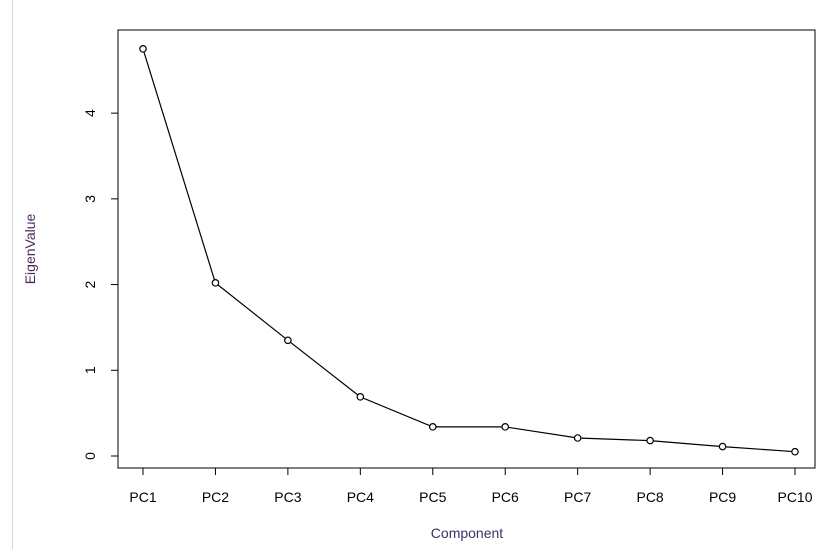  What do you see at coordinates (90, 284) in the screenshot?
I see `y-tick-label: 2` at bounding box center [90, 284].